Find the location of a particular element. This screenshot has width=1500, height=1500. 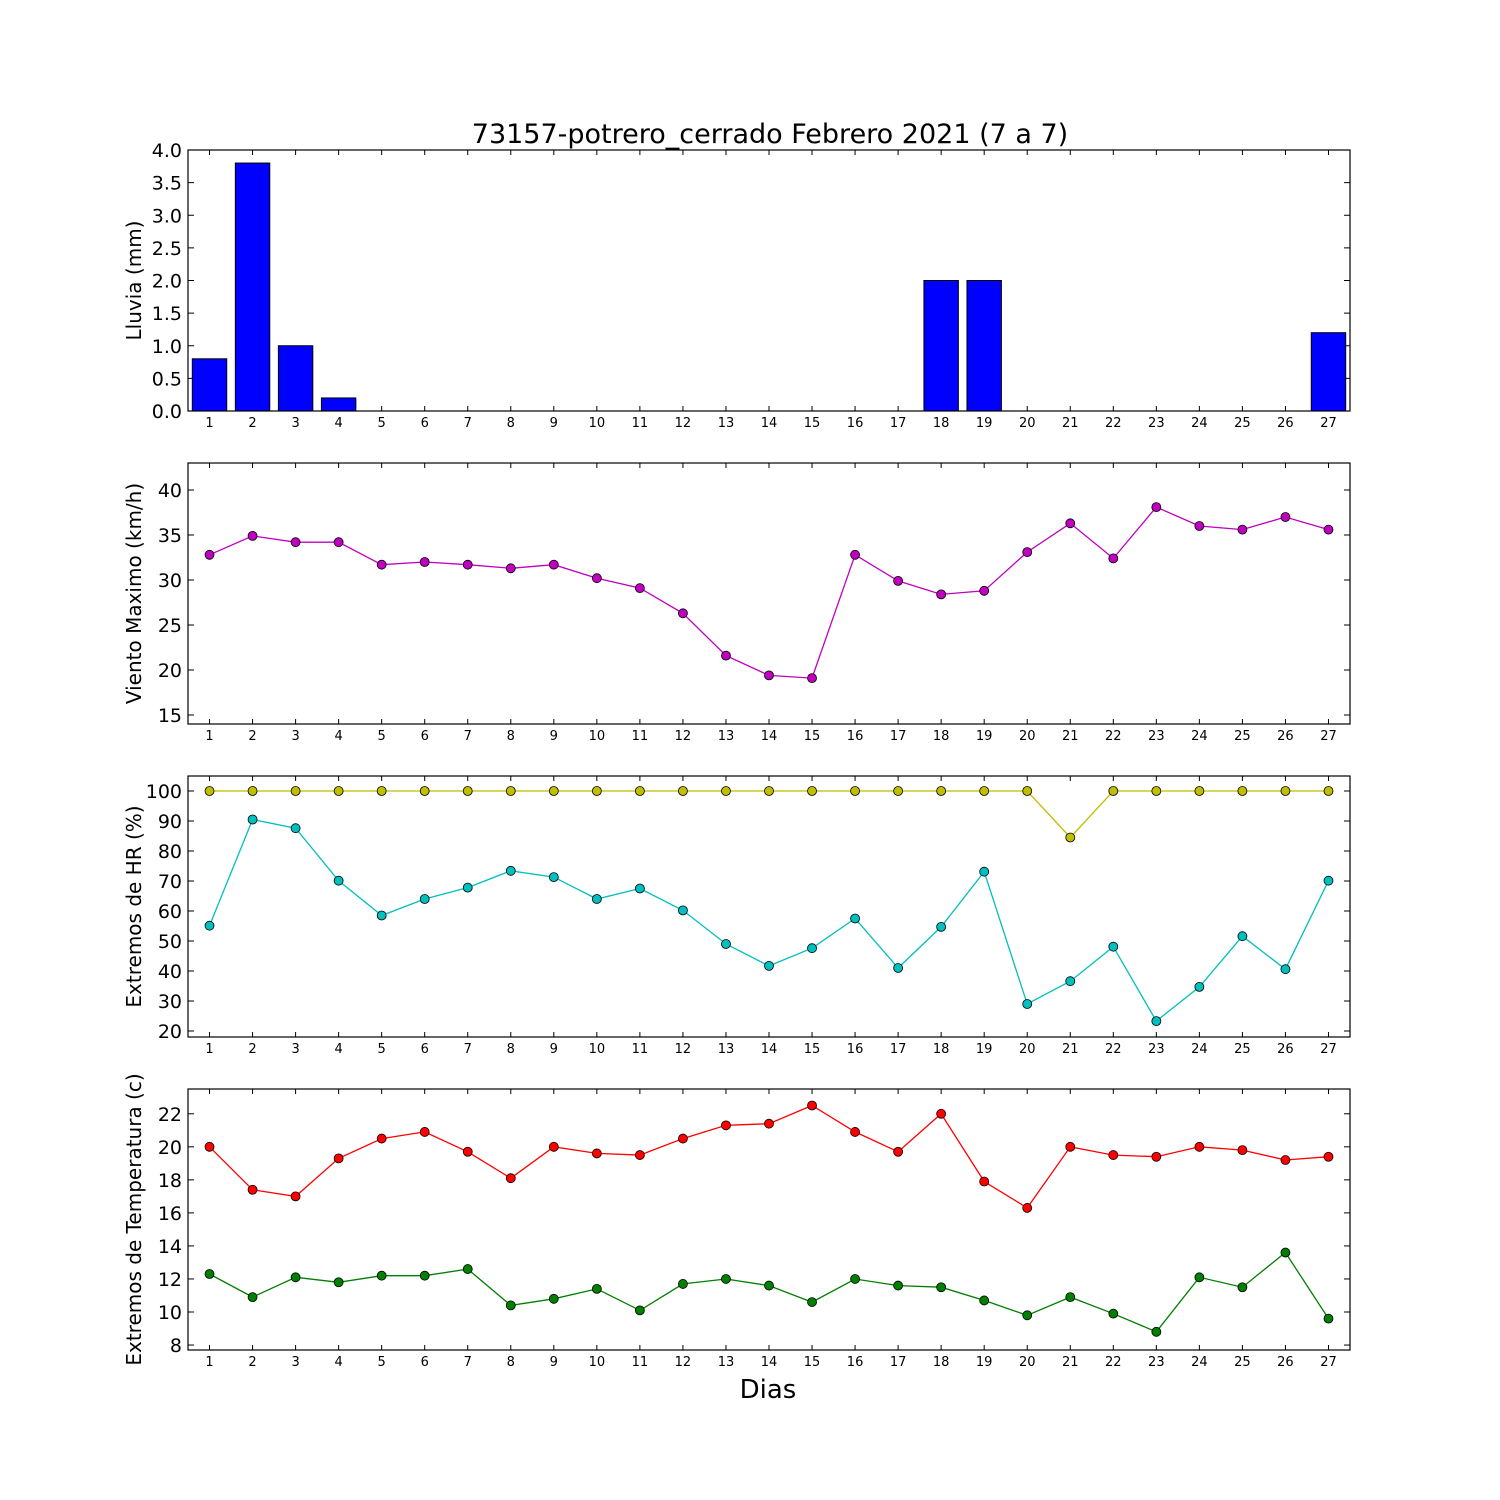

x-tick-label: 8 is located at coordinates (511, 423).